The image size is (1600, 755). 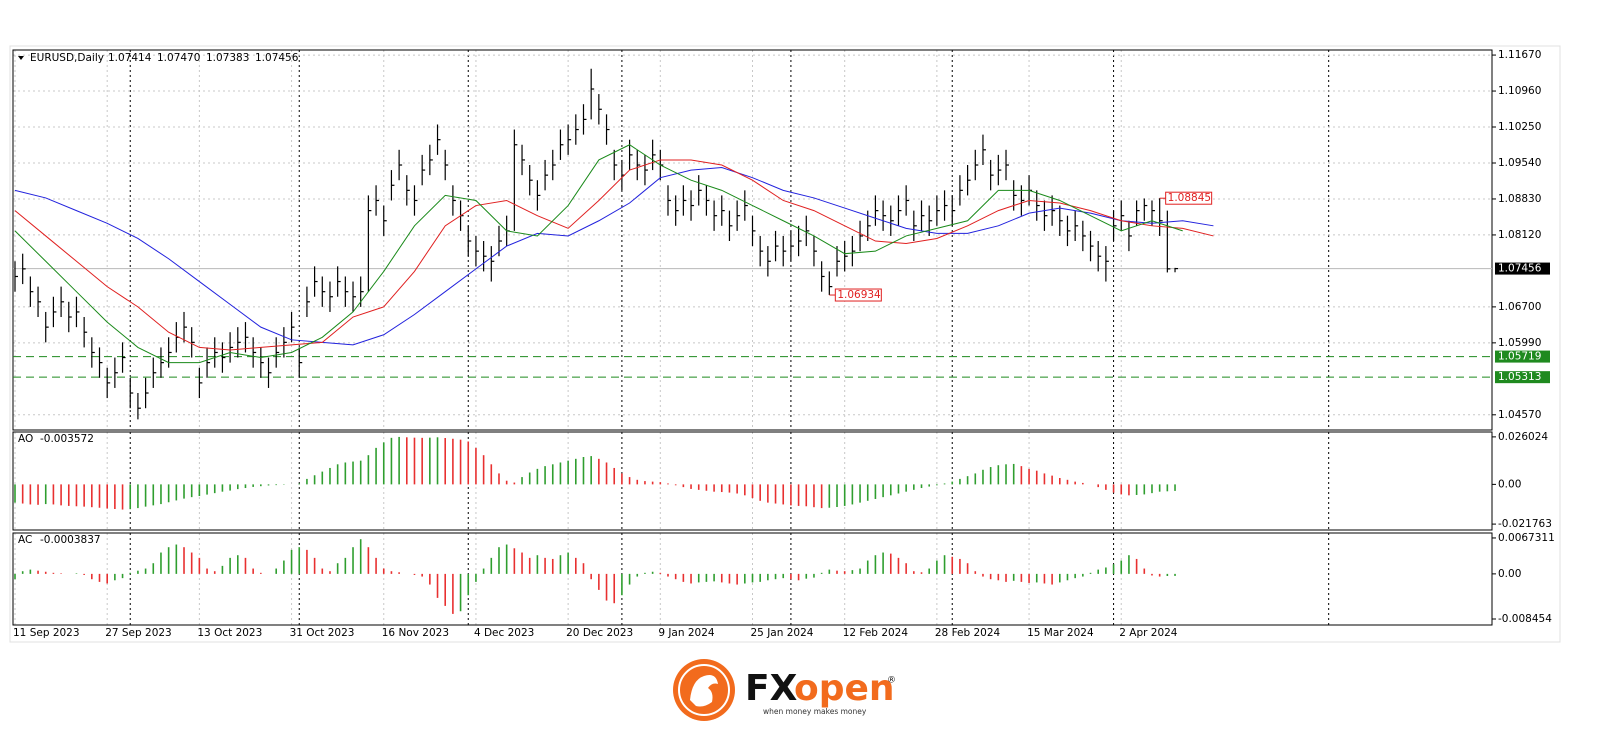 What do you see at coordinates (876, 633) in the screenshot?
I see `x-tick-label: 12 Feb 2024` at bounding box center [876, 633].